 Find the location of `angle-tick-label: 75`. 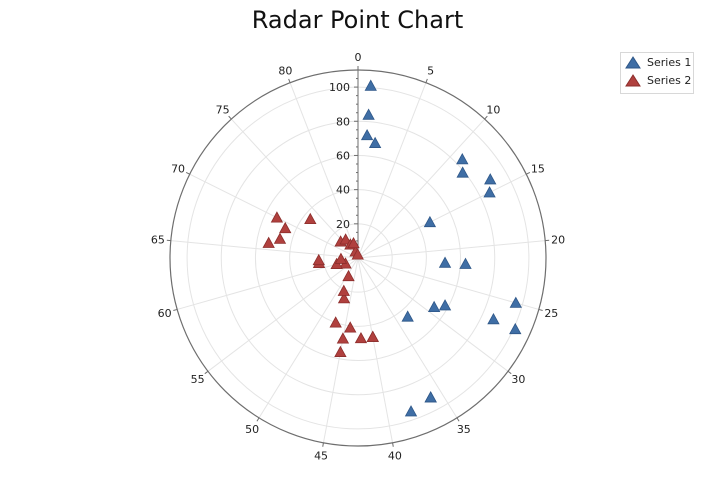

angle-tick-label: 75 is located at coordinates (223, 109).